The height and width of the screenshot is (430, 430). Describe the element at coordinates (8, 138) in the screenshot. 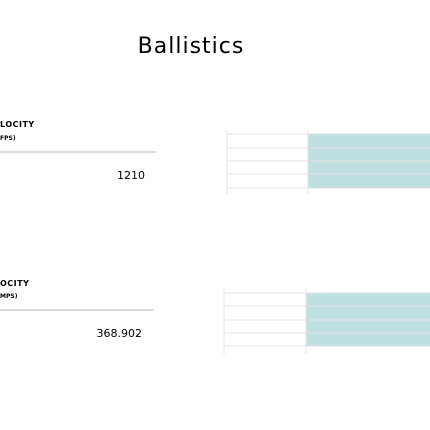

I see `row-unit: FPS)` at that location.